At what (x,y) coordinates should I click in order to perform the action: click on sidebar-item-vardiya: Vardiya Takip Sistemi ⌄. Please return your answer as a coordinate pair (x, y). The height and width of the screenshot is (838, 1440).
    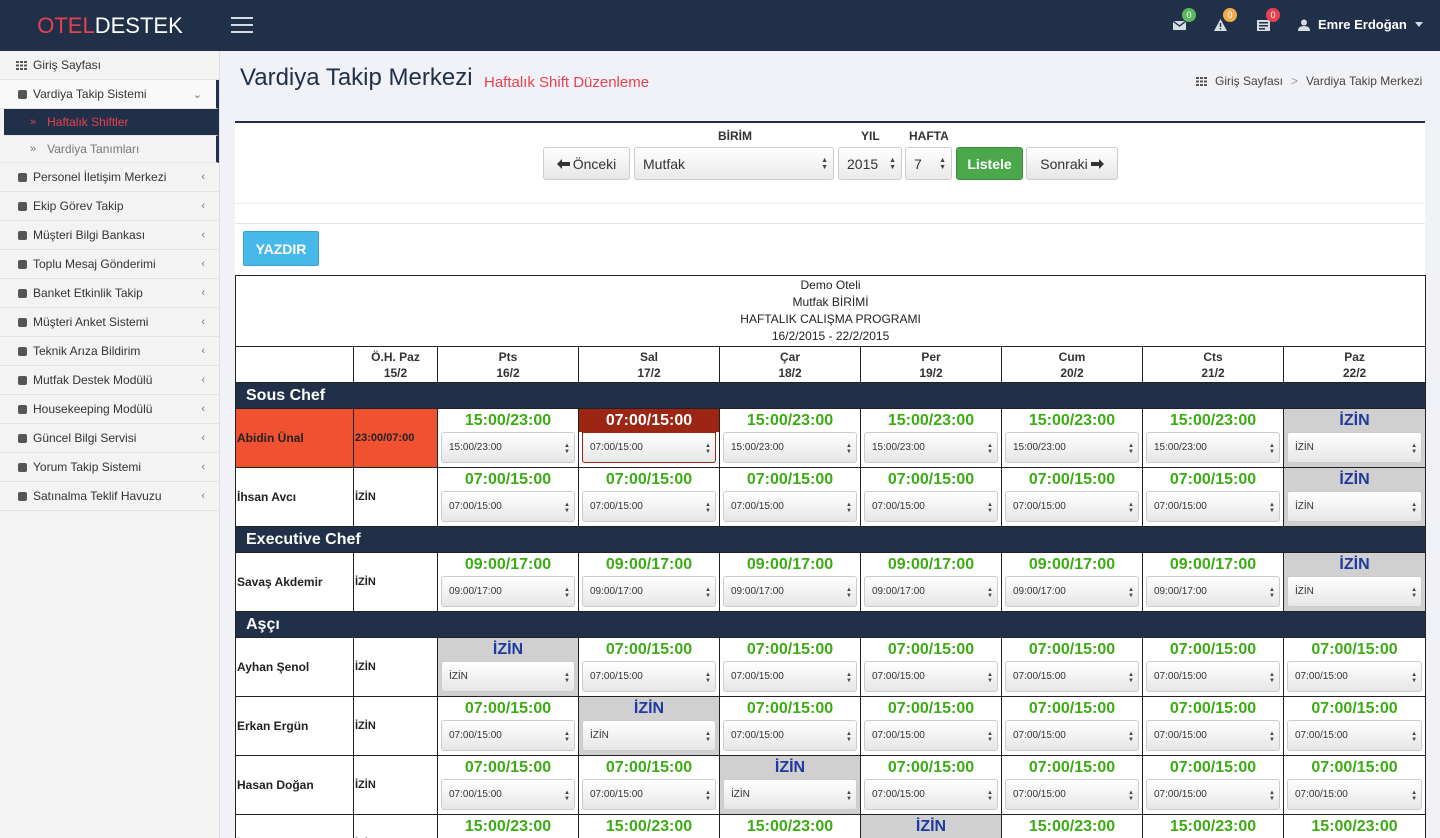
    Looking at the image, I should click on (109, 94).